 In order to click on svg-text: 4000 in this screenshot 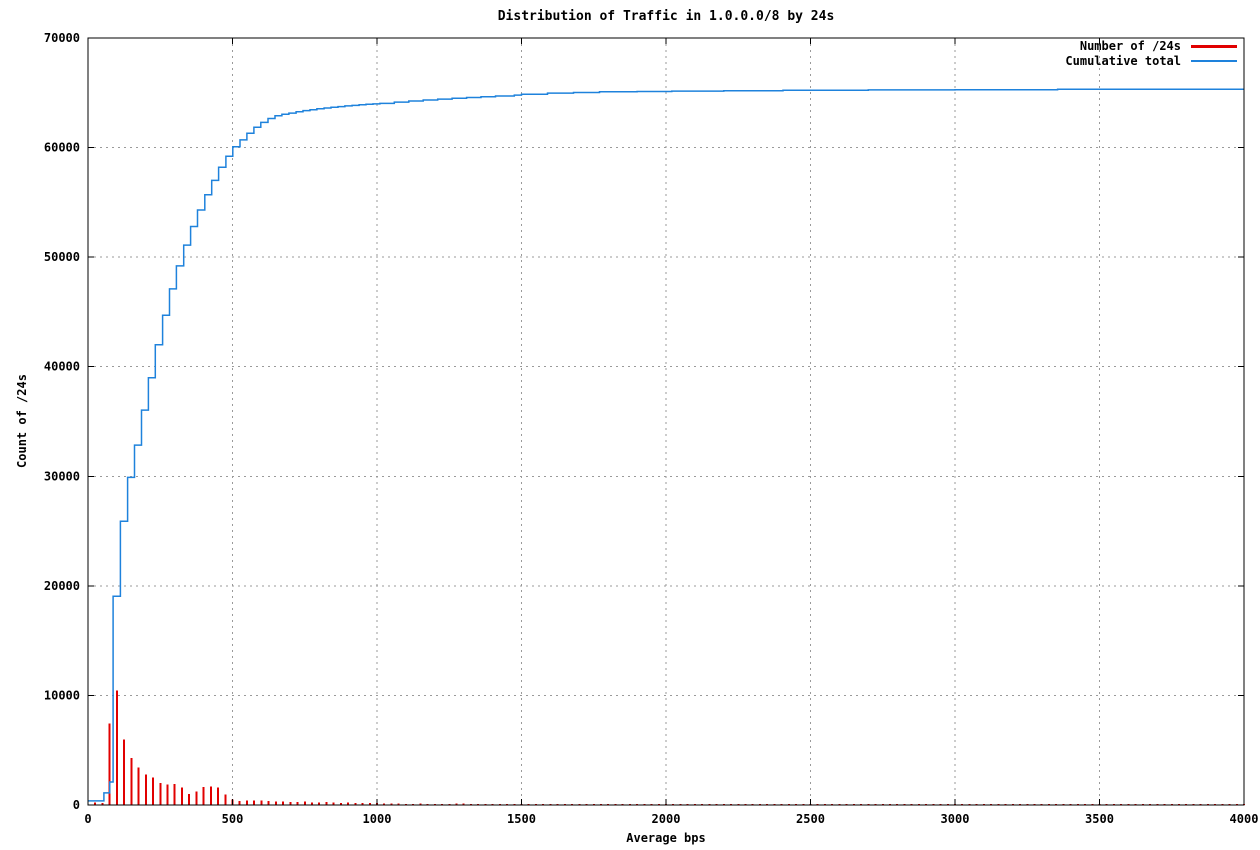, I will do `click(1244, 819)`.